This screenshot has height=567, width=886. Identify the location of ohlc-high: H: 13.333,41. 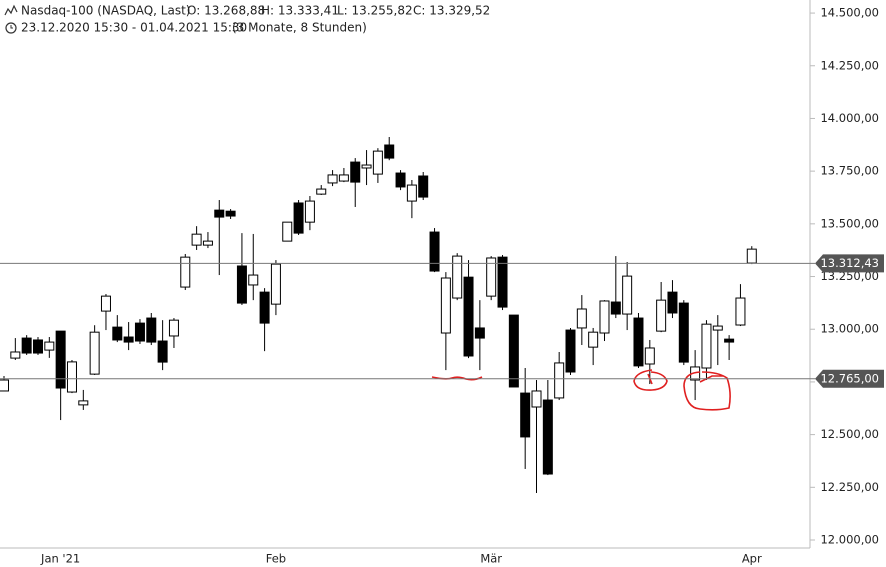
(300, 11).